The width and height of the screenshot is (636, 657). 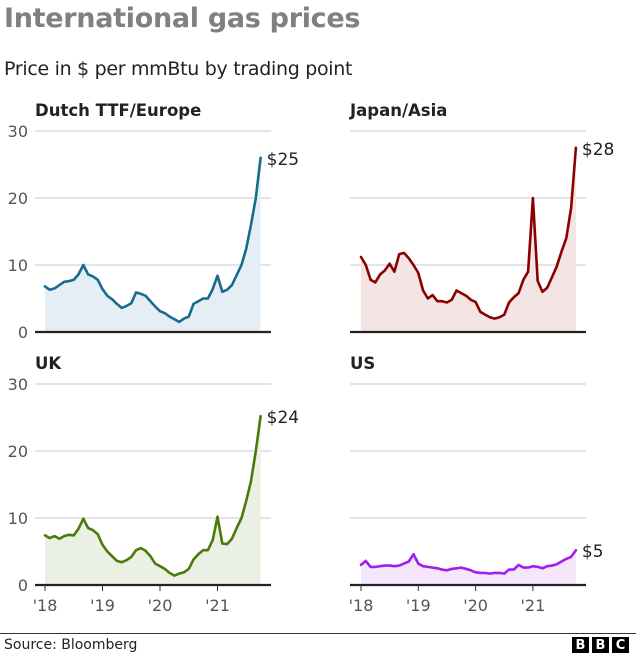 What do you see at coordinates (318, 633) in the screenshot?
I see `footer-divider` at bounding box center [318, 633].